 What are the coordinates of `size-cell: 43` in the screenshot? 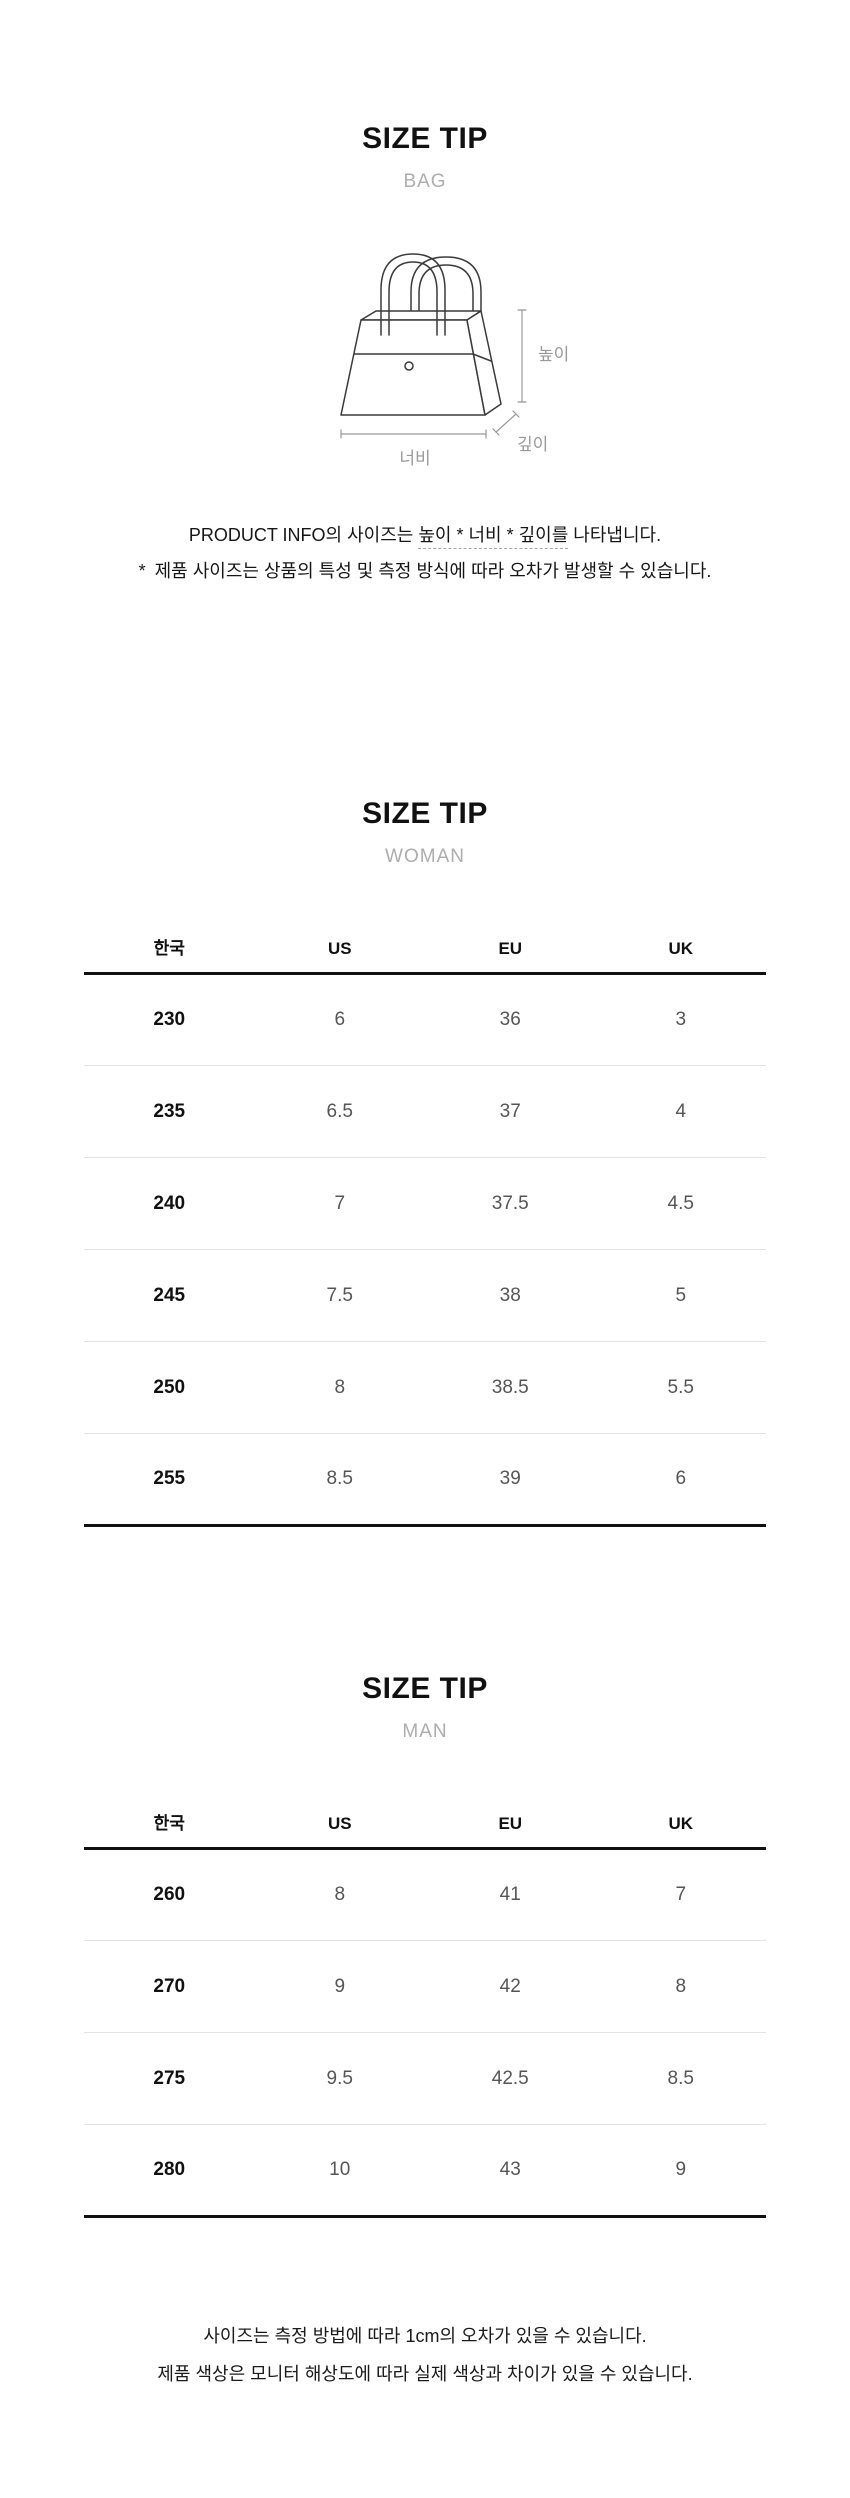 It's located at (510, 2169).